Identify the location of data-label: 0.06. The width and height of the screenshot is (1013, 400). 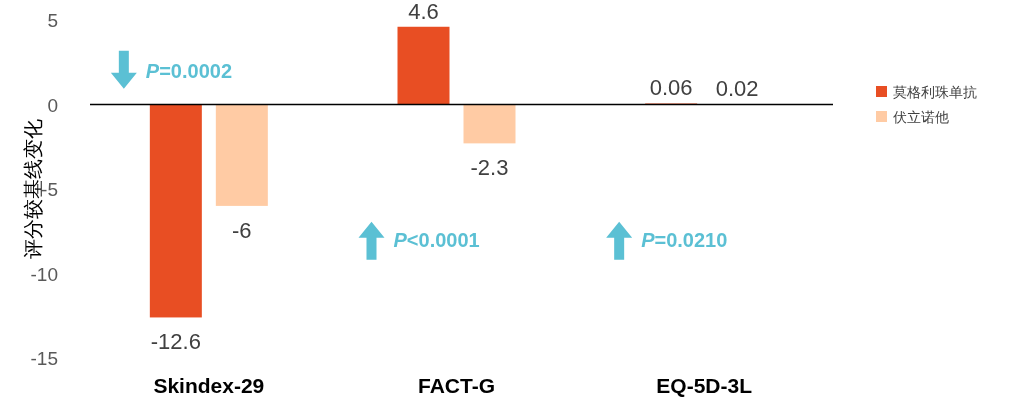
(671, 88).